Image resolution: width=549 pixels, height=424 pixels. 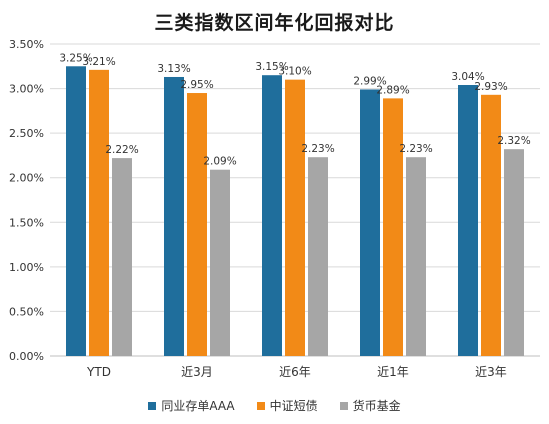 What do you see at coordinates (98, 372) in the screenshot?
I see `x-tick-label: YTD` at bounding box center [98, 372].